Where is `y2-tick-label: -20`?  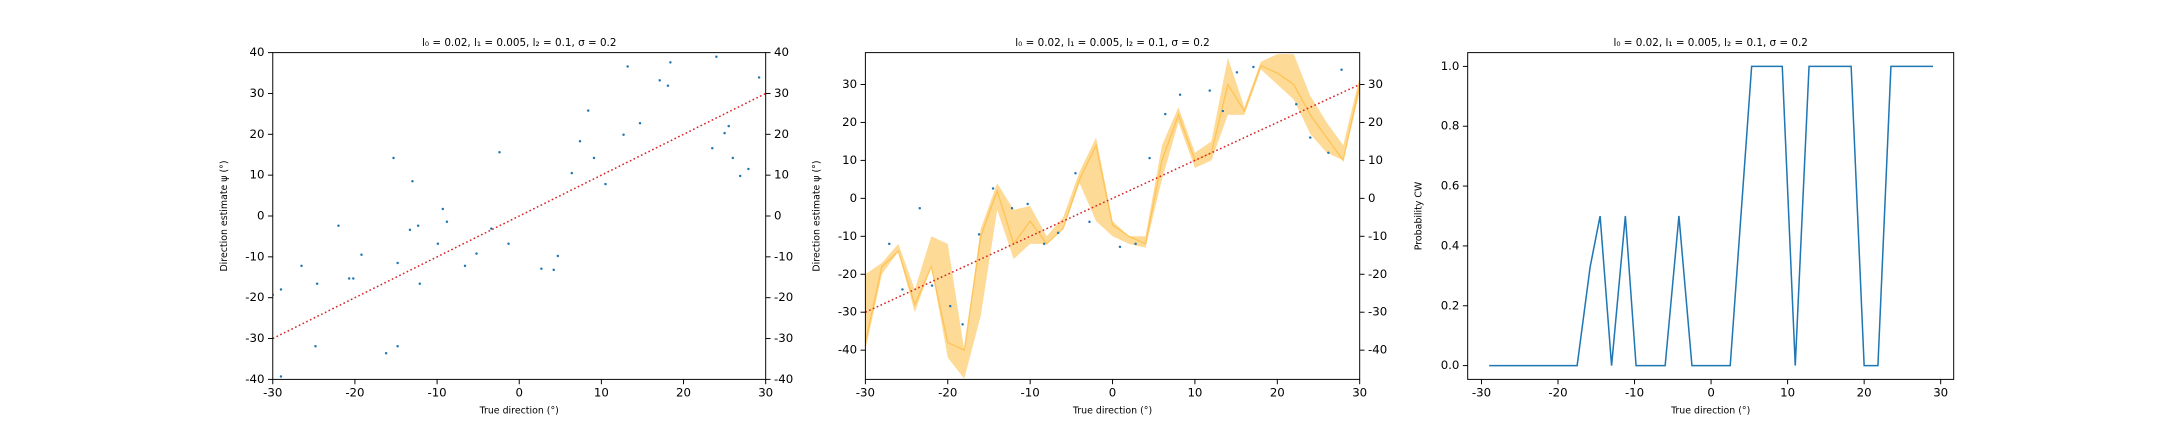
y2-tick-label: -20 is located at coordinates (1377, 274).